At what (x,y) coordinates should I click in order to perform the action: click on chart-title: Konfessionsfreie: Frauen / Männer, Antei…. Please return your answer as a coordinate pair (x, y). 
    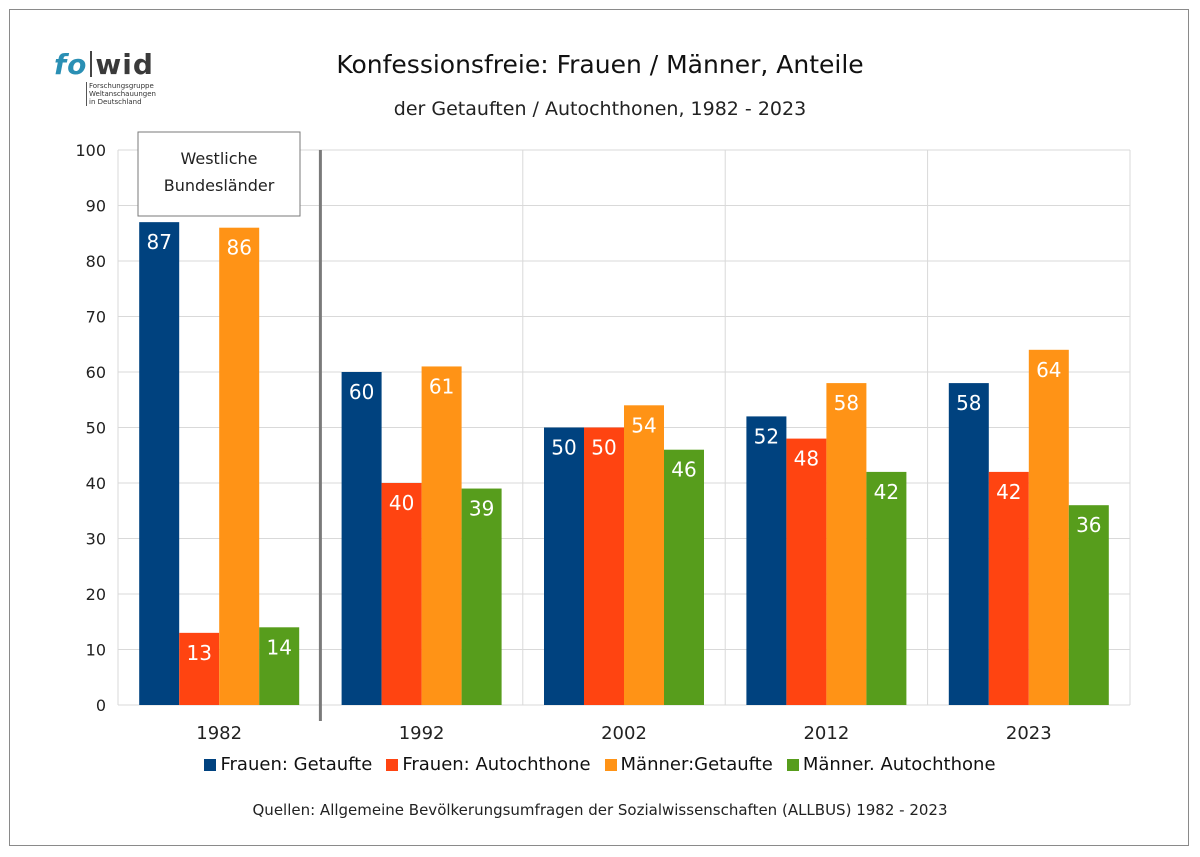
    Looking at the image, I should click on (600, 64).